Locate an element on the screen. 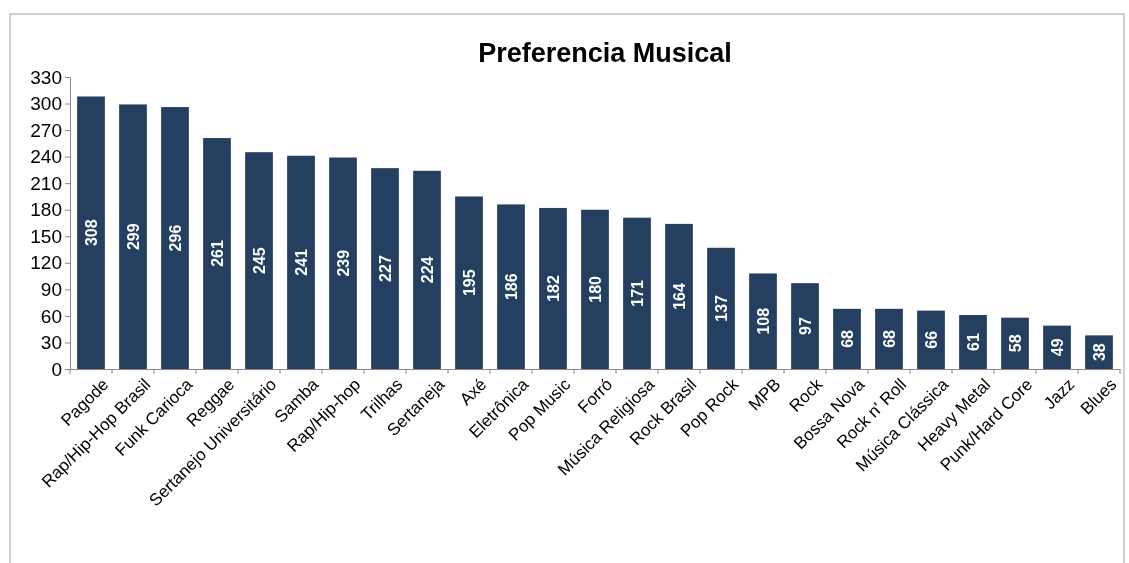  data-label: 241 is located at coordinates (301, 262).